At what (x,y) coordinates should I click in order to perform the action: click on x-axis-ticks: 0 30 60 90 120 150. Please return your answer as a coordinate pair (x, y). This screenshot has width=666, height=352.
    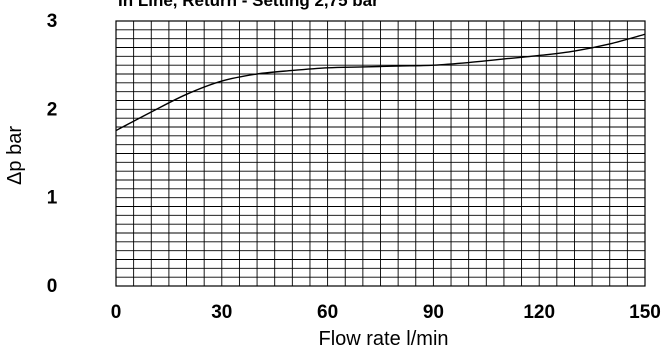
    Looking at the image, I should click on (386, 312).